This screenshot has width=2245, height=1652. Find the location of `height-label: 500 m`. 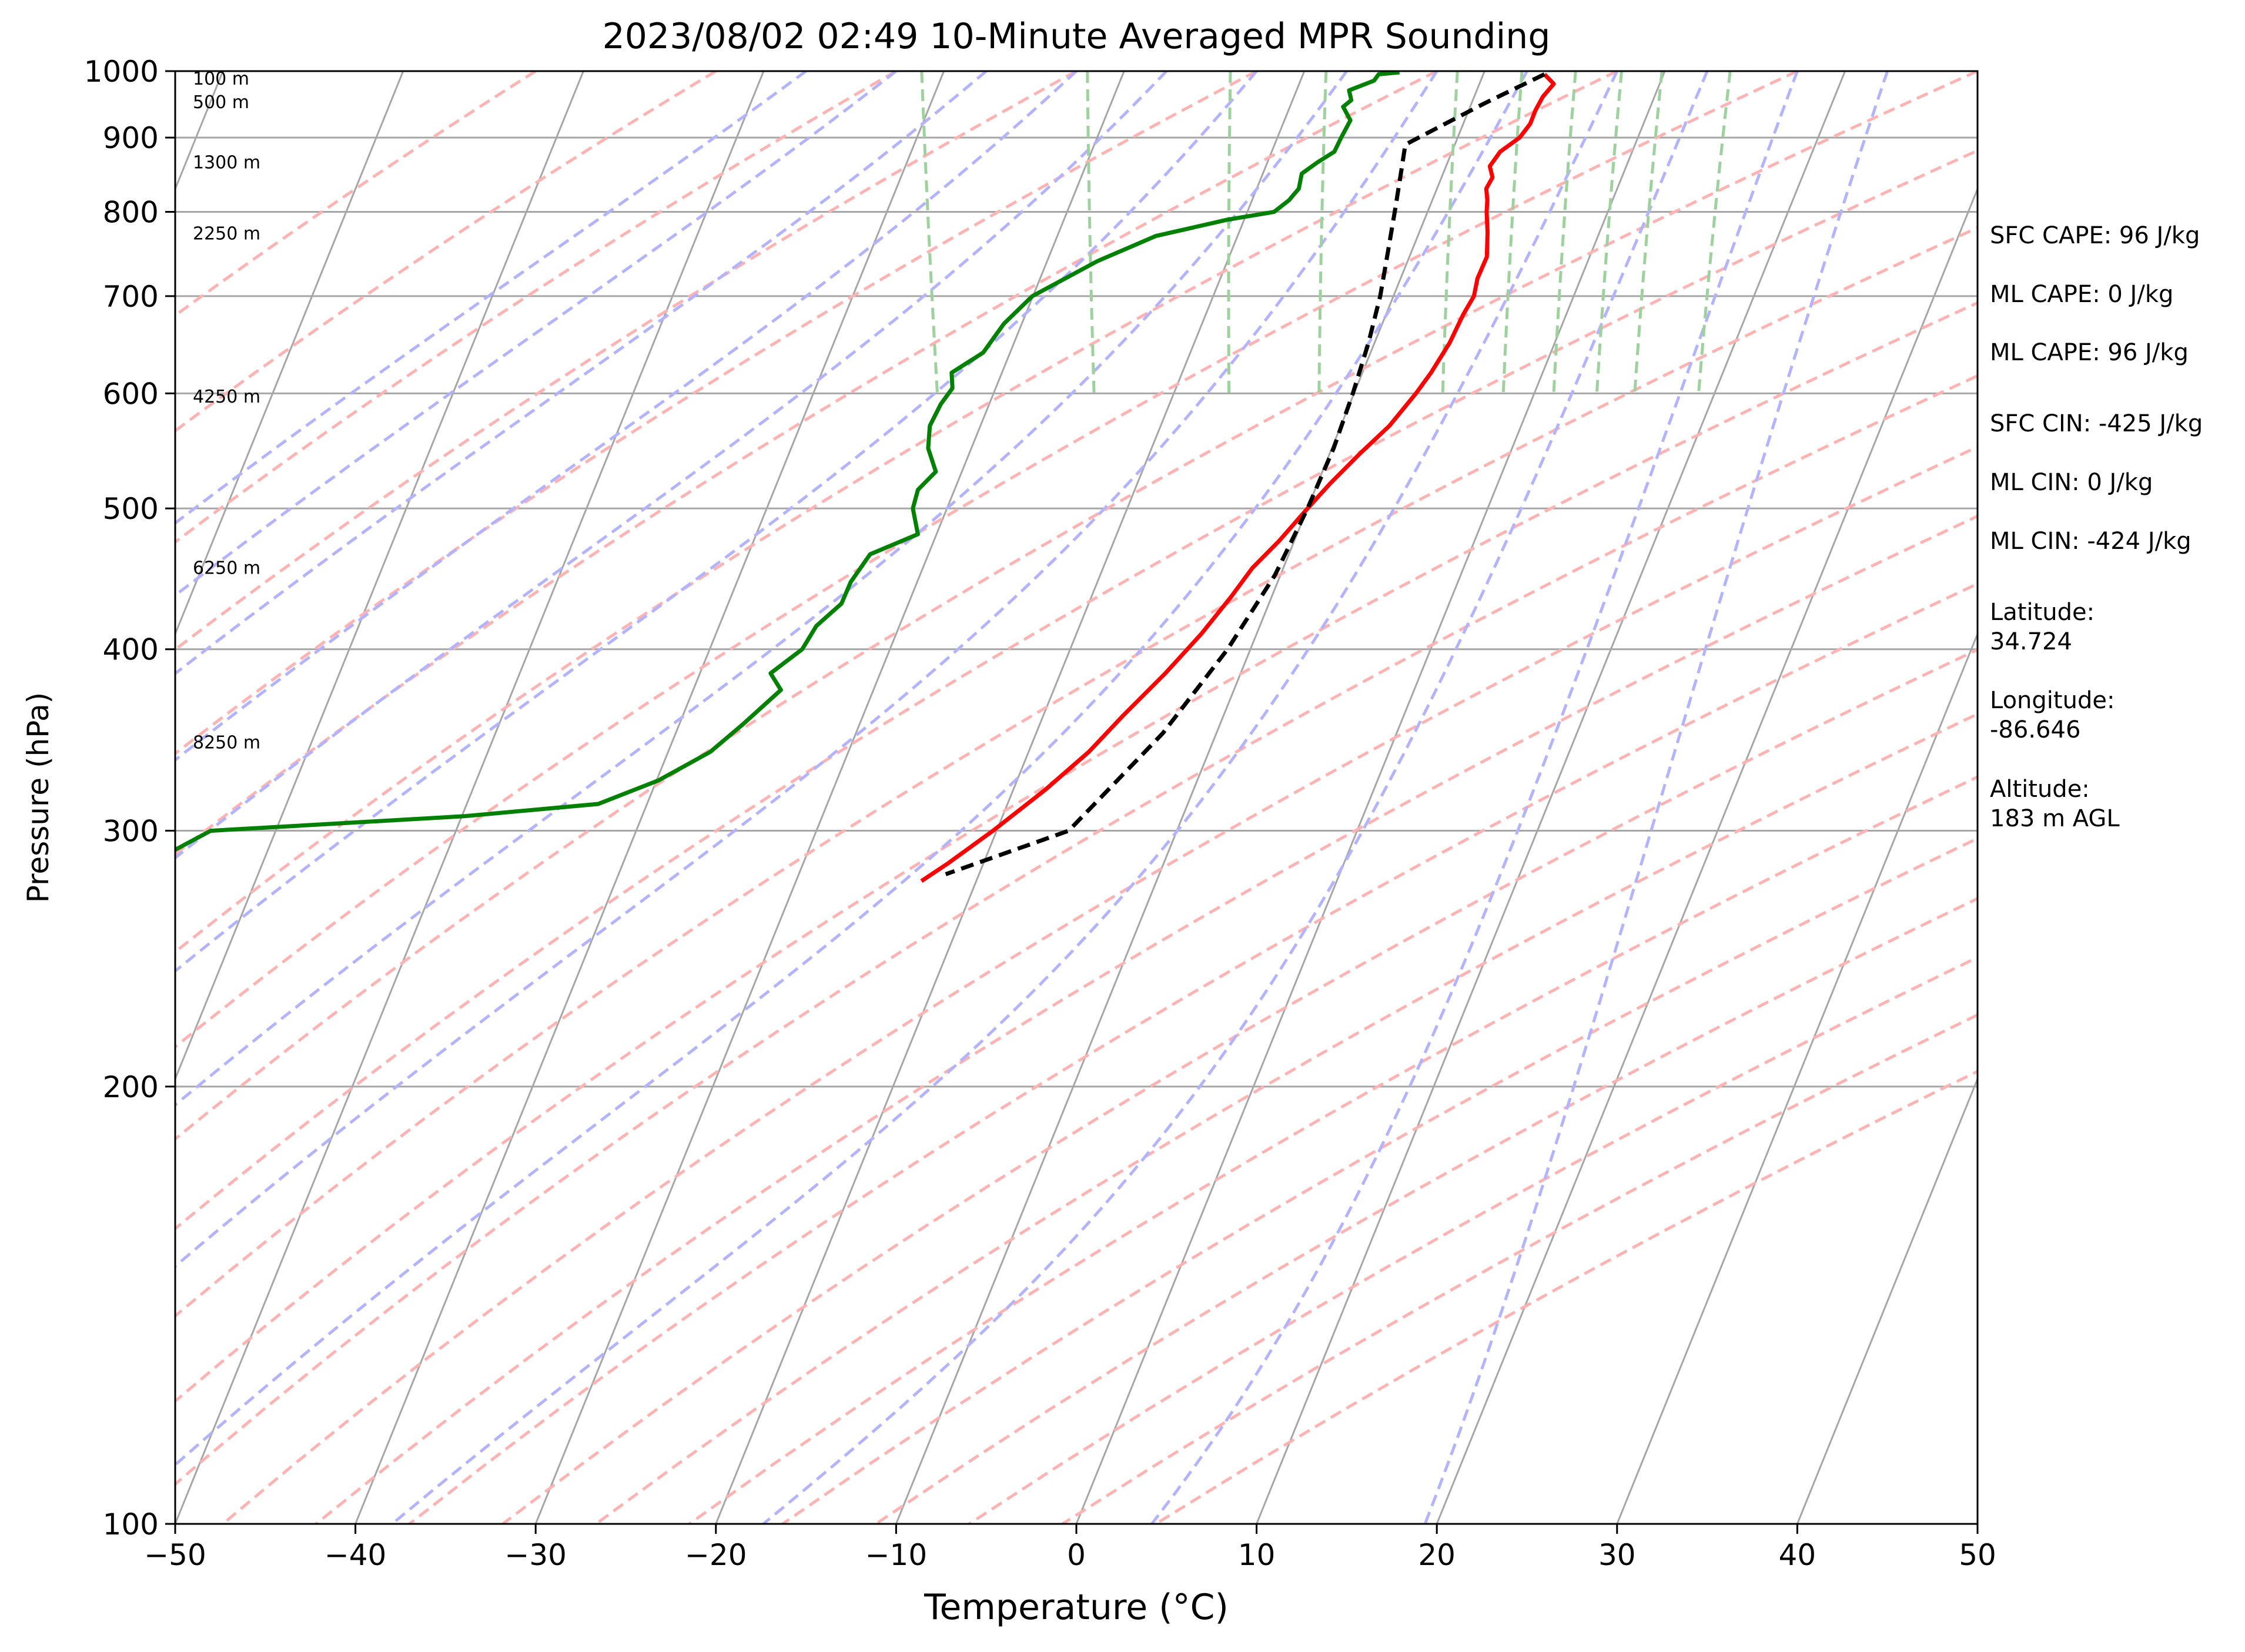

height-label: 500 m is located at coordinates (221, 103).